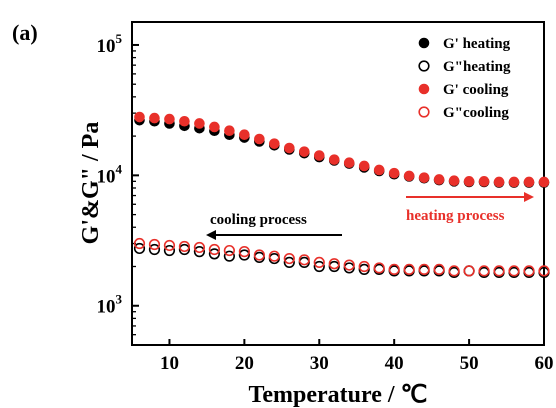  Describe the element at coordinates (455, 216) in the screenshot. I see `heating-process-label: heating process` at that location.